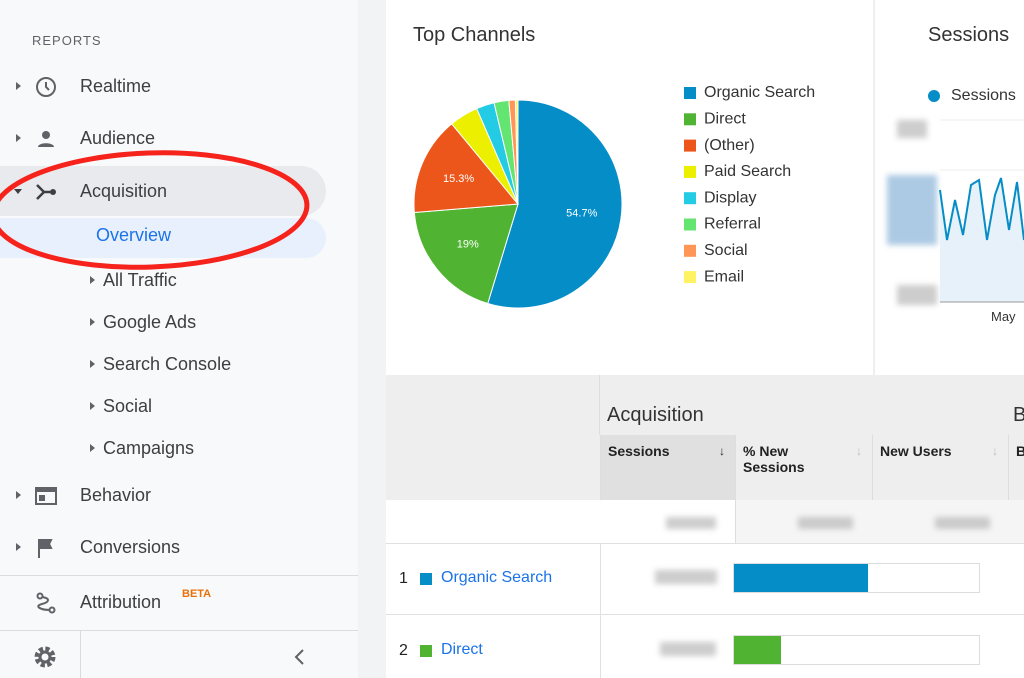  Describe the element at coordinates (969, 35) in the screenshot. I see `card-title: Sessions` at that location.